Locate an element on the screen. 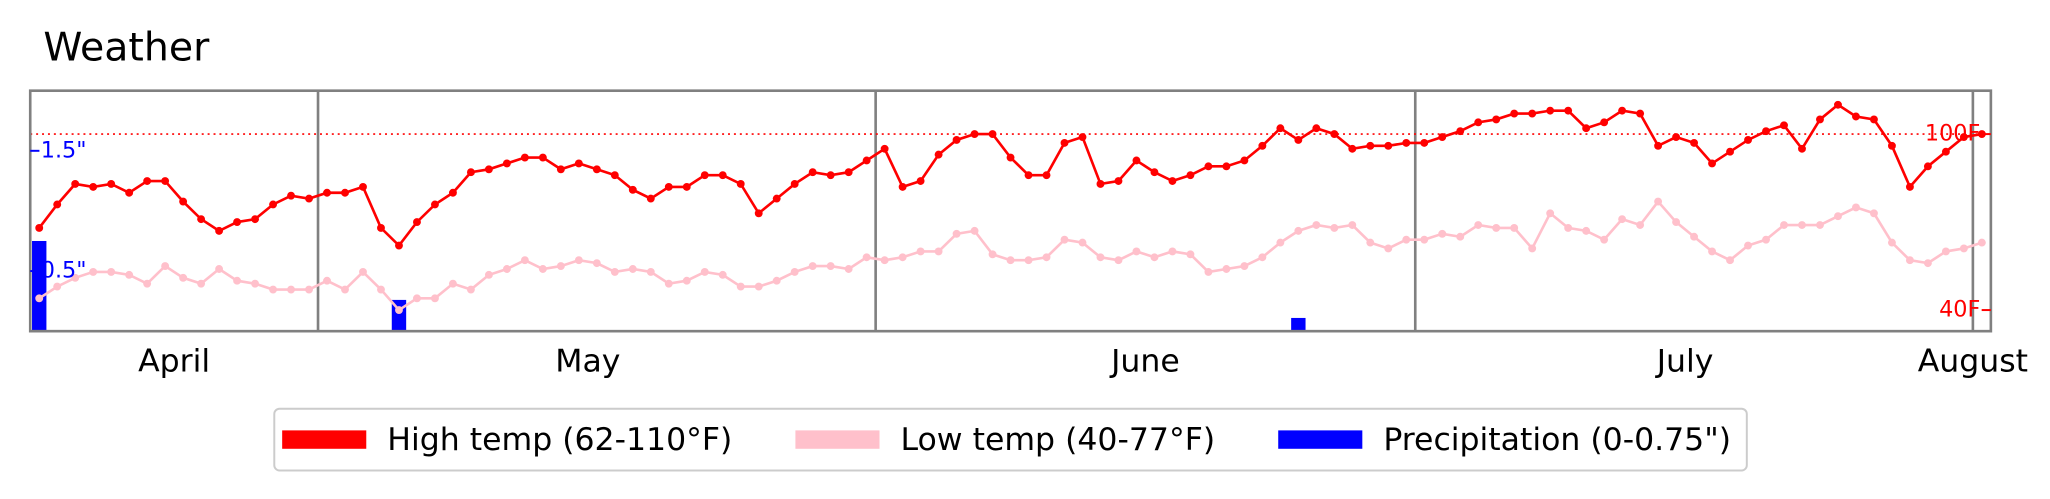 This screenshot has width=2050, height=499. legend-label: High temp (62-110°F) is located at coordinates (559, 440).